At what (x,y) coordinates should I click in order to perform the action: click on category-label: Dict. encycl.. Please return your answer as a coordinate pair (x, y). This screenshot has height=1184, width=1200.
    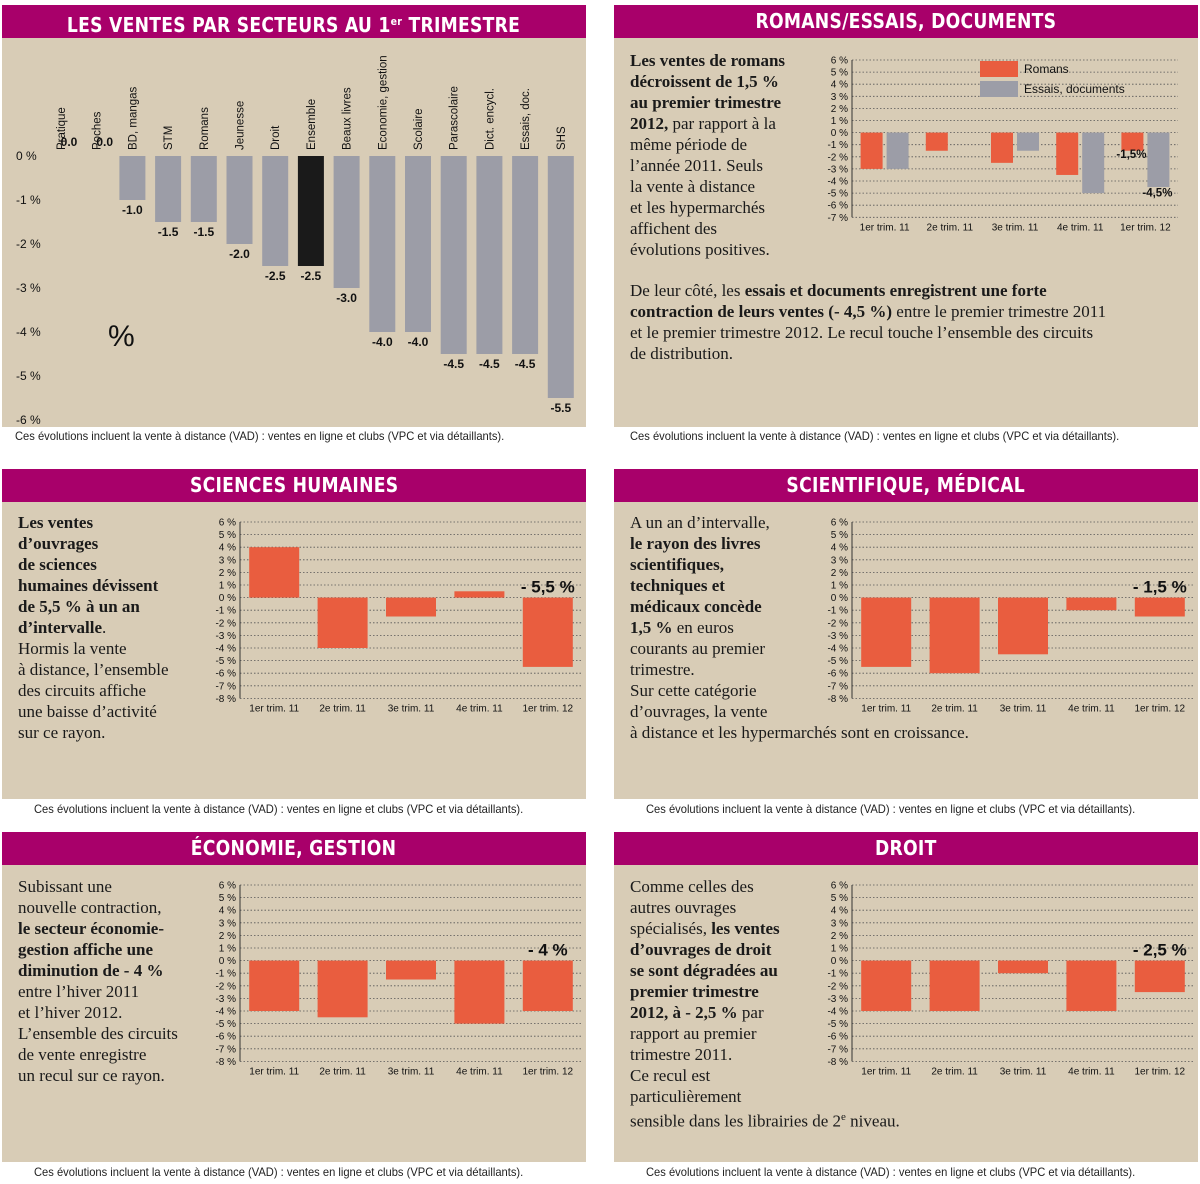
    Looking at the image, I should click on (490, 119).